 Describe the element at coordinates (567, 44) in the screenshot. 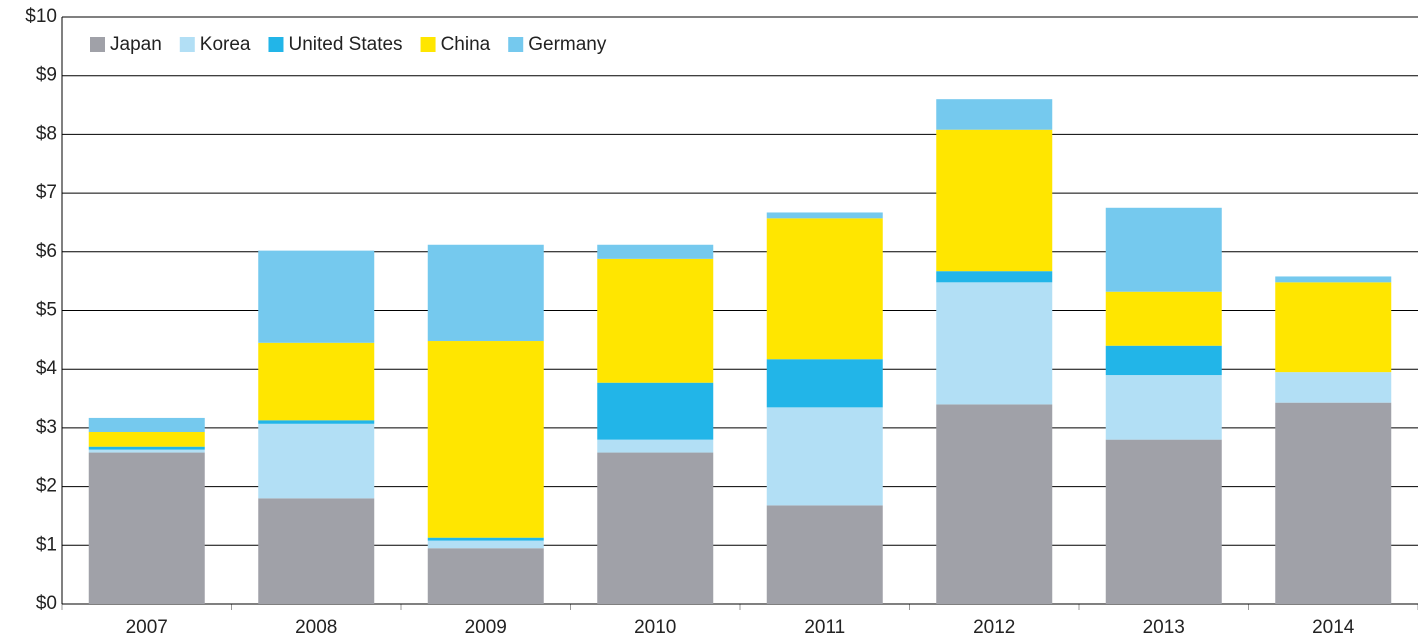

I see `legend-label: Germany` at that location.